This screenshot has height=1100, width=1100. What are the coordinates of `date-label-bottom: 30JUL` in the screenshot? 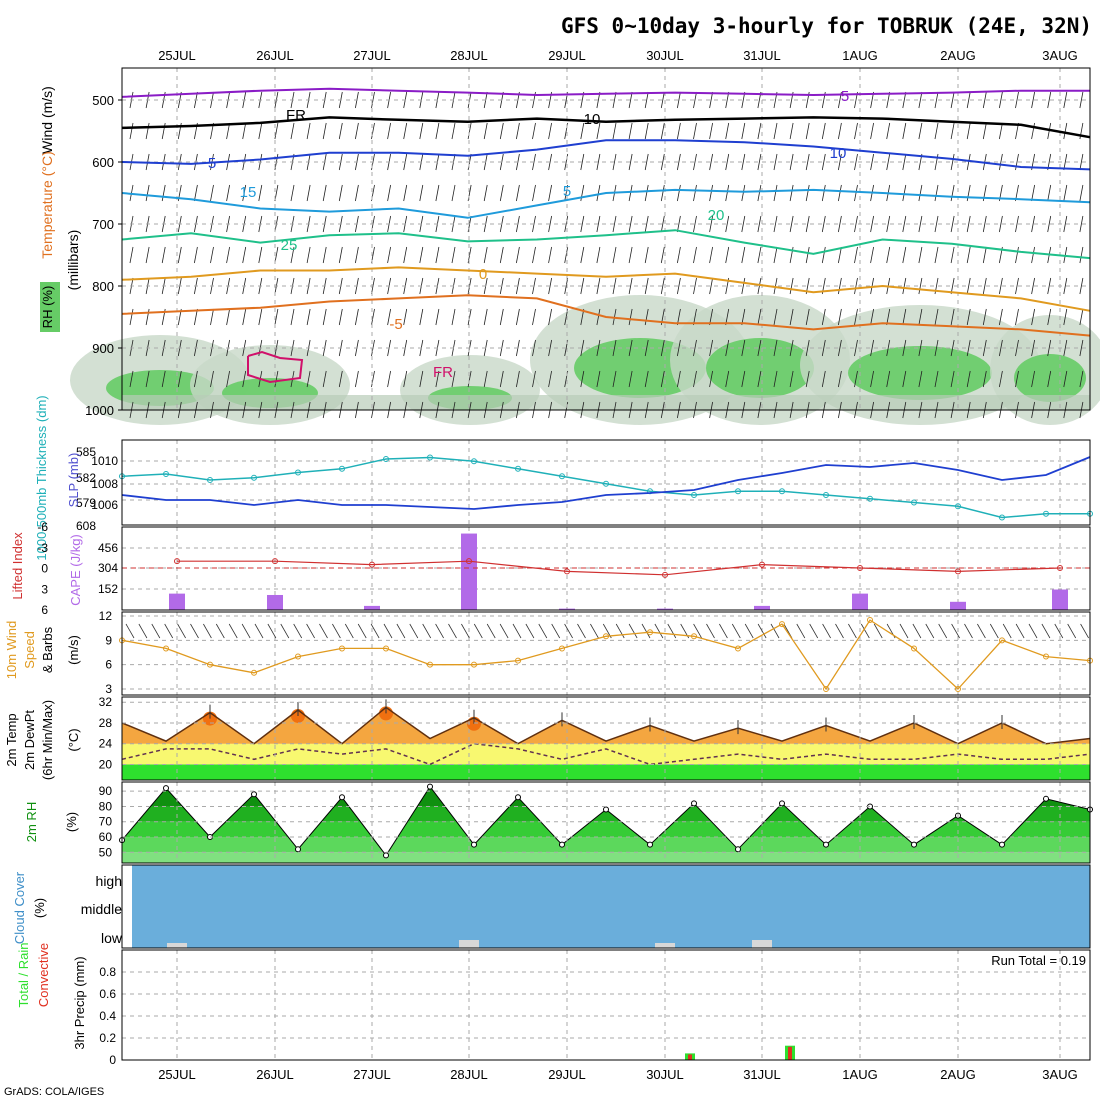 It's located at (665, 1074).